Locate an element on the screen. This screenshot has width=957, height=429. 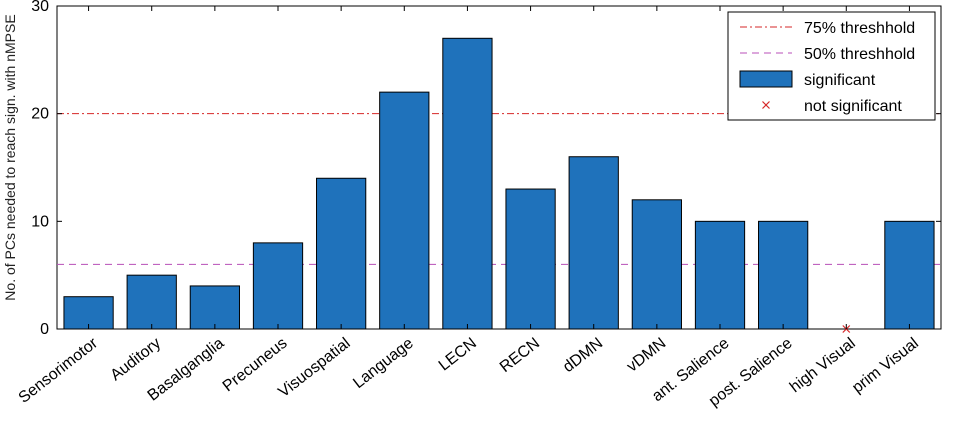
legend-item: not significant is located at coordinates (832, 106).